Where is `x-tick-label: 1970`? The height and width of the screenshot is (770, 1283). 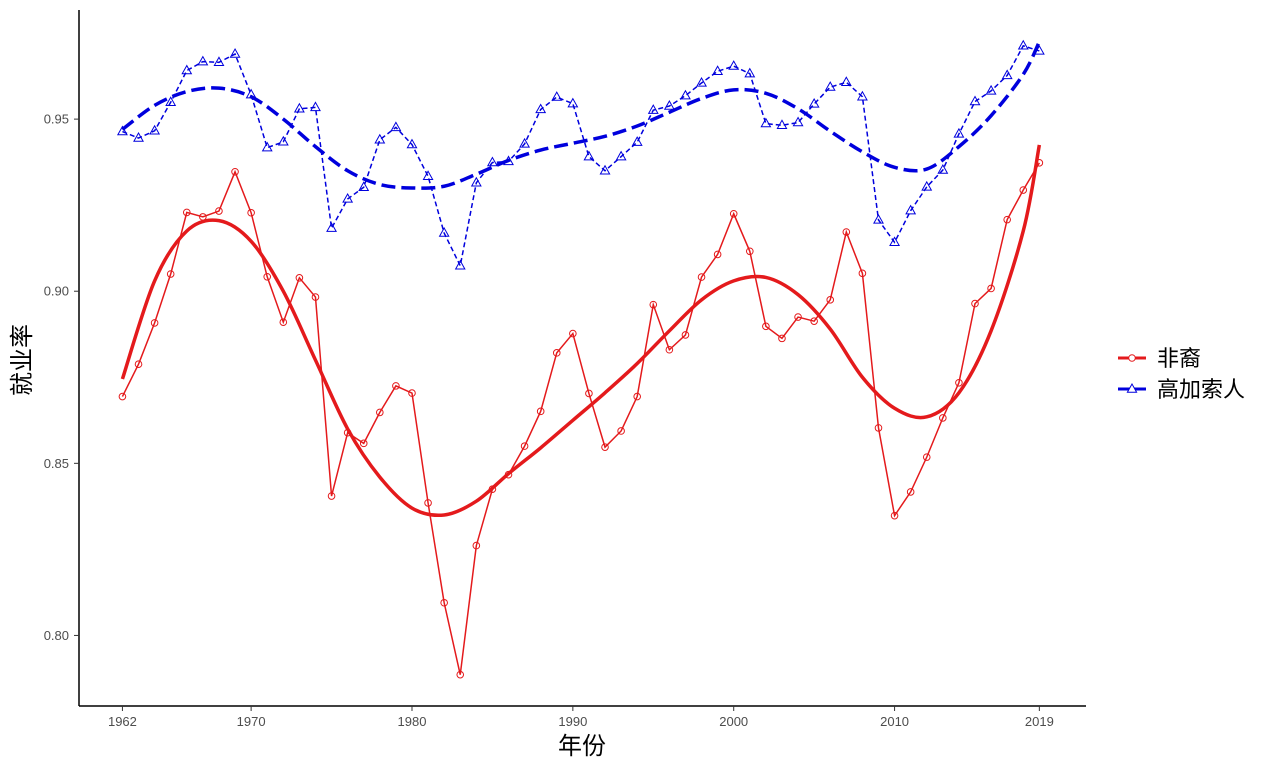
x-tick-label: 1970 is located at coordinates (251, 721).